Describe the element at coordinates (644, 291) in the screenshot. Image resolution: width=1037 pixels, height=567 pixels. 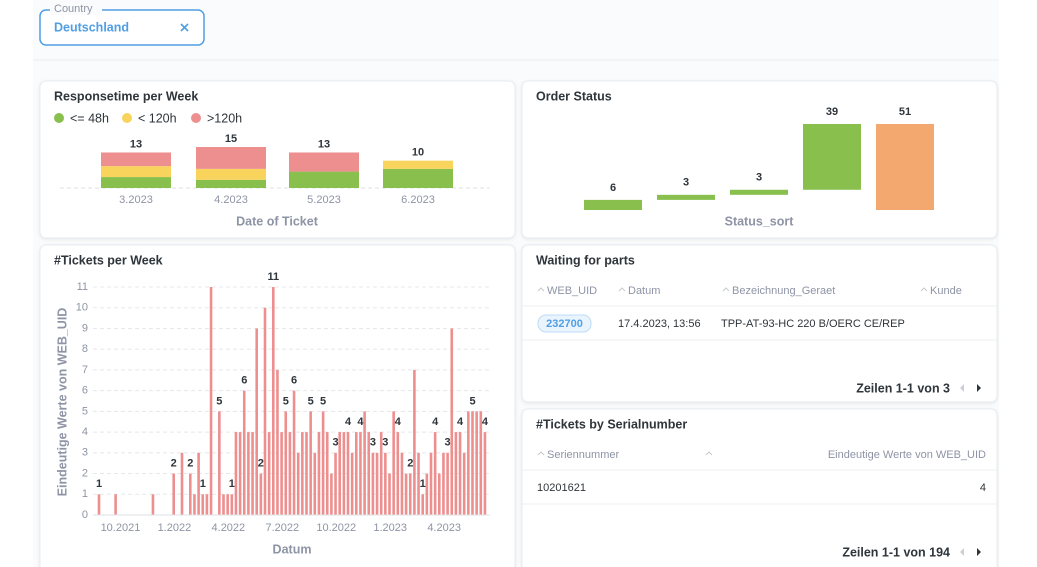
I see `column-header: Datum` at that location.